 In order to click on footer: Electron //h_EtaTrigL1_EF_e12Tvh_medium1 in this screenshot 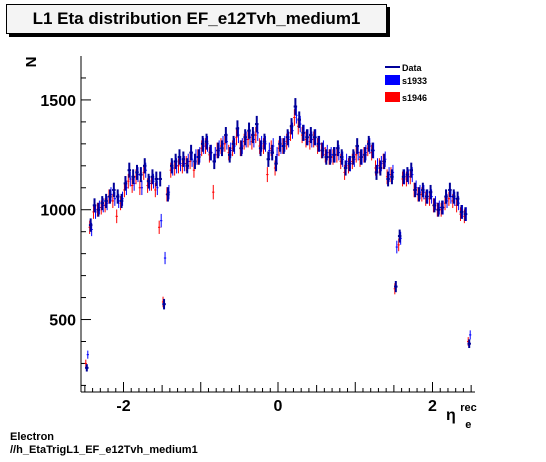, I will do `click(104, 444)`.